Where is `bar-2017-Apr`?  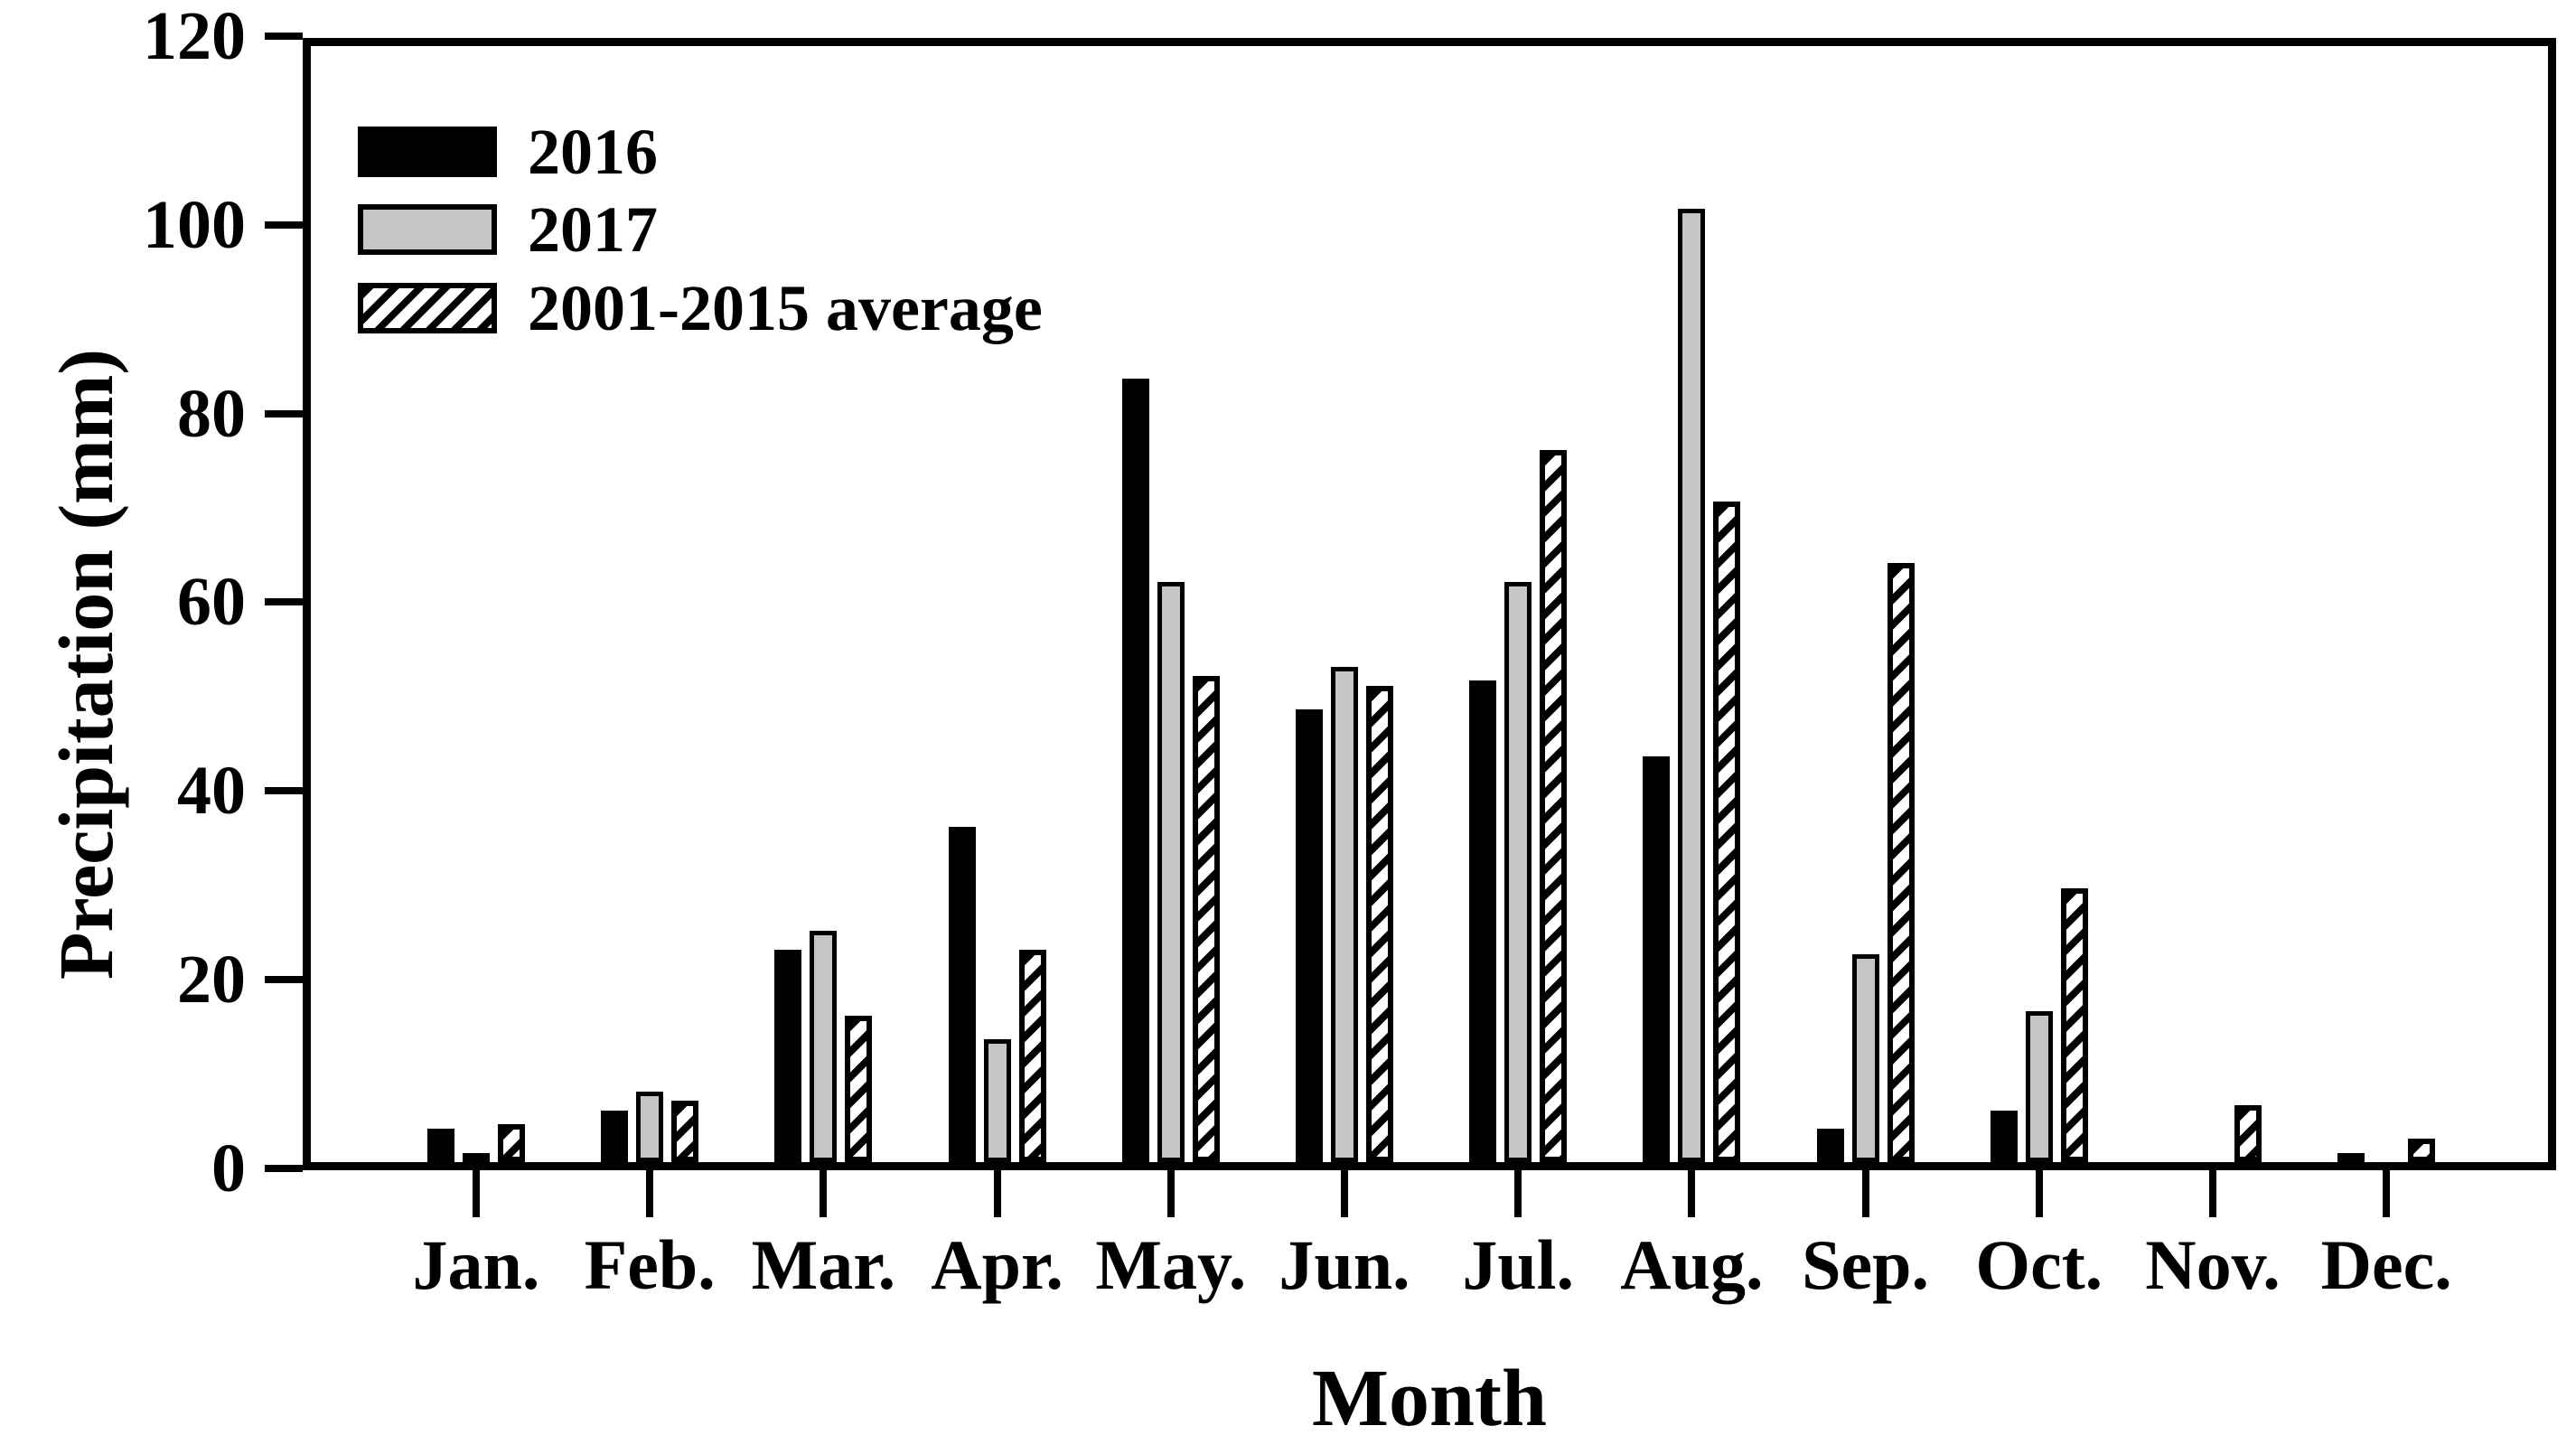
bar-2017-Apr is located at coordinates (997, 1100).